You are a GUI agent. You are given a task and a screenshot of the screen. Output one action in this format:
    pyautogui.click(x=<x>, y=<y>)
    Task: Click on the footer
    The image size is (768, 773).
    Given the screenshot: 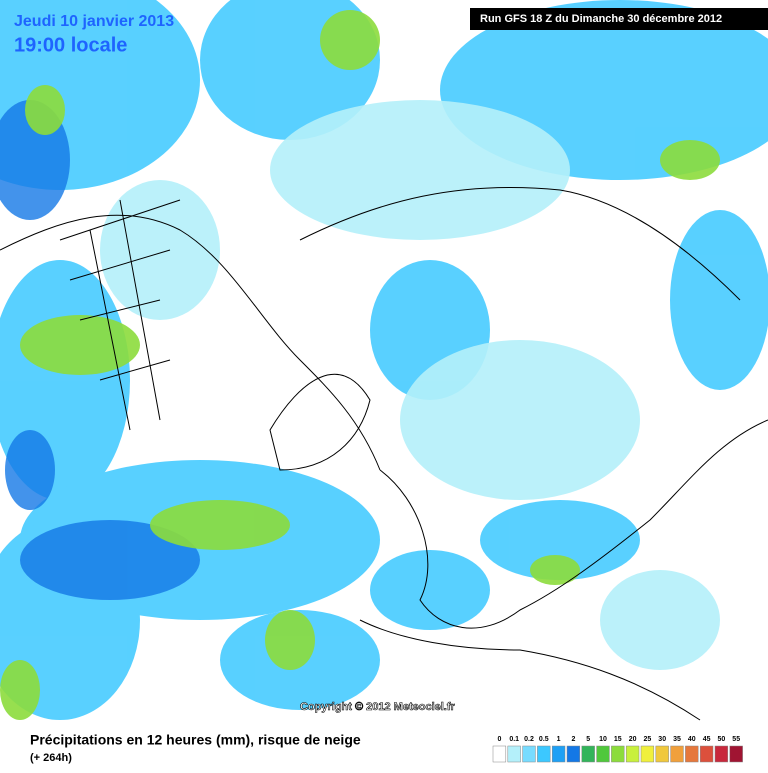 What is the action you would take?
    pyautogui.click(x=384, y=748)
    